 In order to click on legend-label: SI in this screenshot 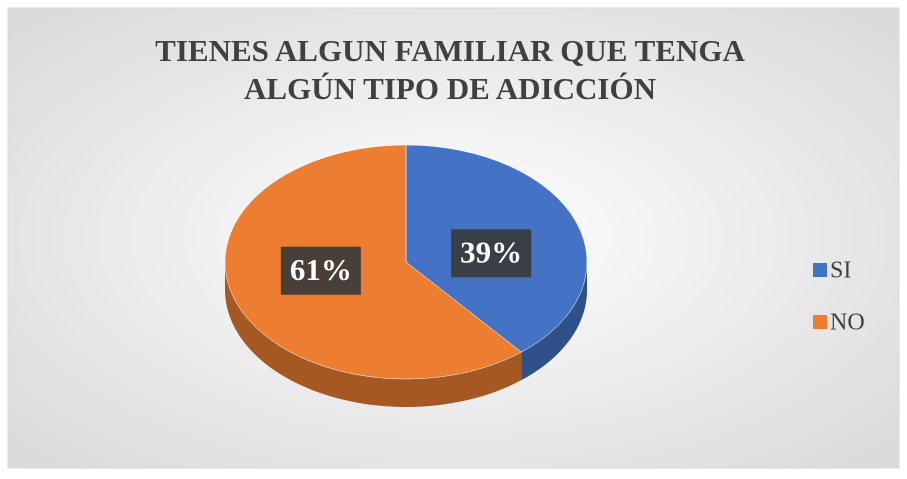, I will do `click(840, 271)`.